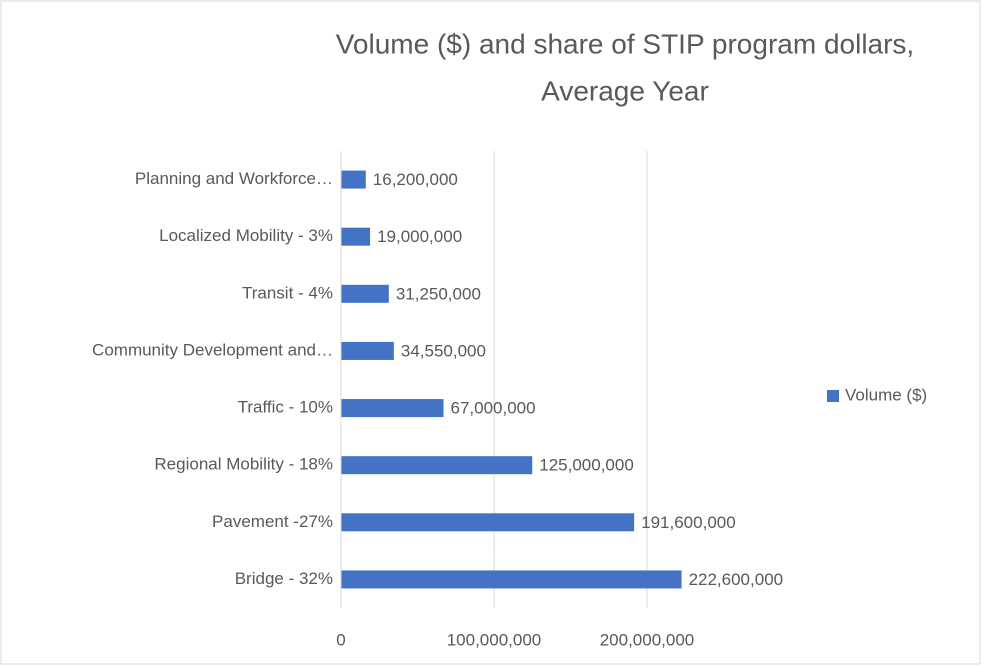 This screenshot has width=982, height=666. Describe the element at coordinates (886, 394) in the screenshot. I see `legend-label: Volume ($)` at that location.